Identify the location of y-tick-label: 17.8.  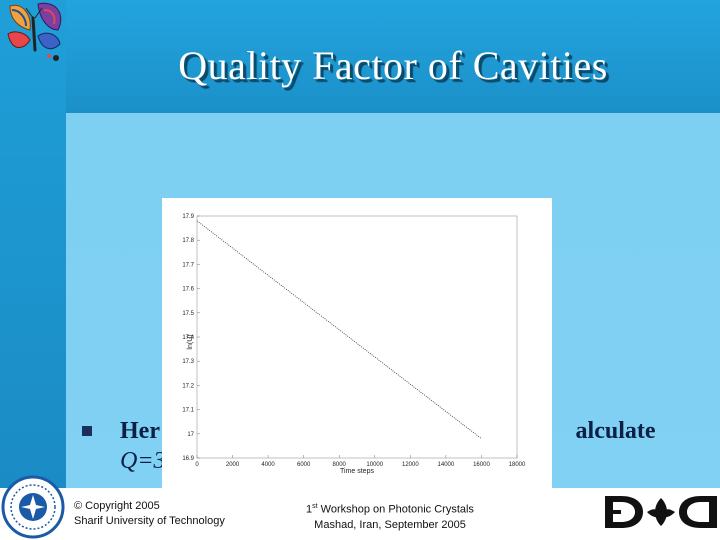
(188, 241).